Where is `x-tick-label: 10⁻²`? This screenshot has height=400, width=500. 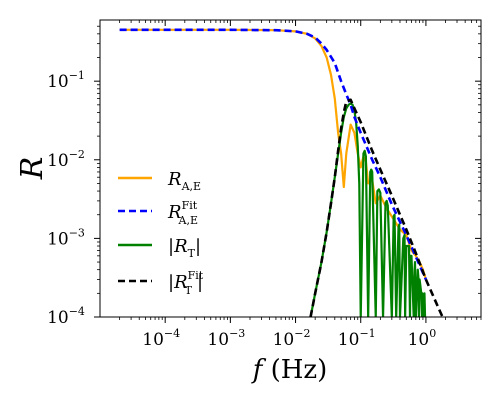
x-tick-label: 10⁻² is located at coordinates (292, 338).